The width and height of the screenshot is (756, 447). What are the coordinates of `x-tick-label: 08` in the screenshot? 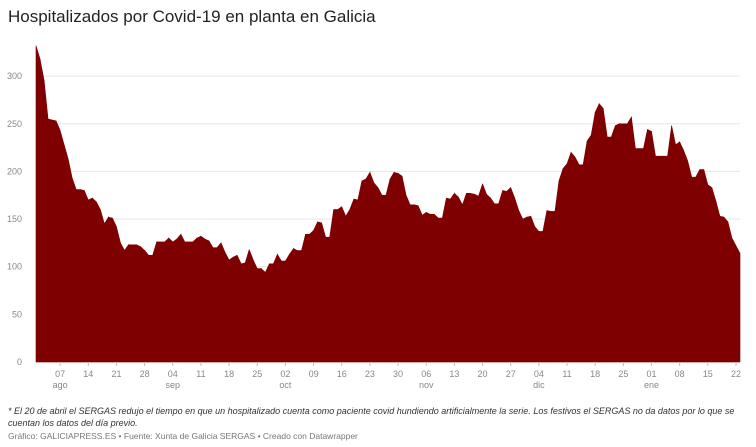 It's located at (680, 374).